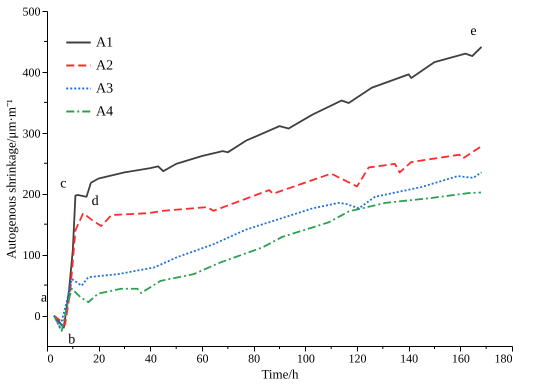 Image resolution: width=550 pixels, height=390 pixels. I want to click on x-tick-label: 60, so click(202, 359).